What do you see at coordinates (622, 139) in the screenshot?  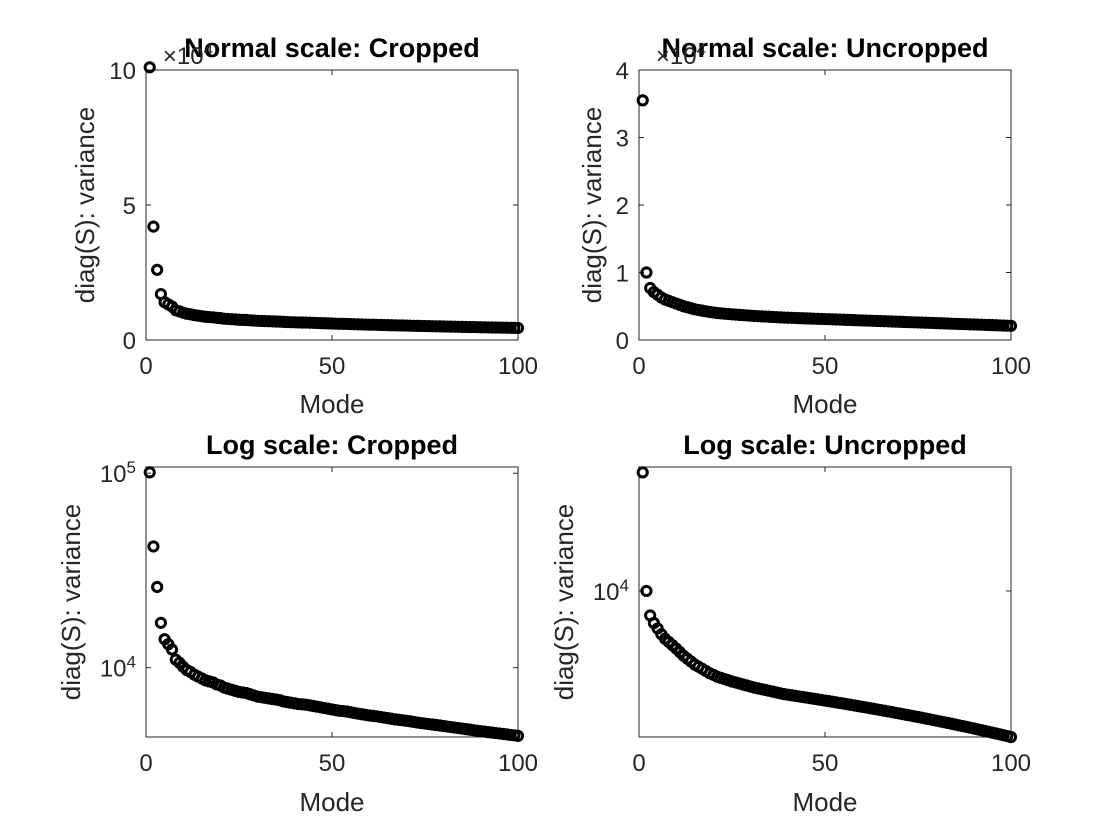 I see `y-tick-label: 3` at bounding box center [622, 139].